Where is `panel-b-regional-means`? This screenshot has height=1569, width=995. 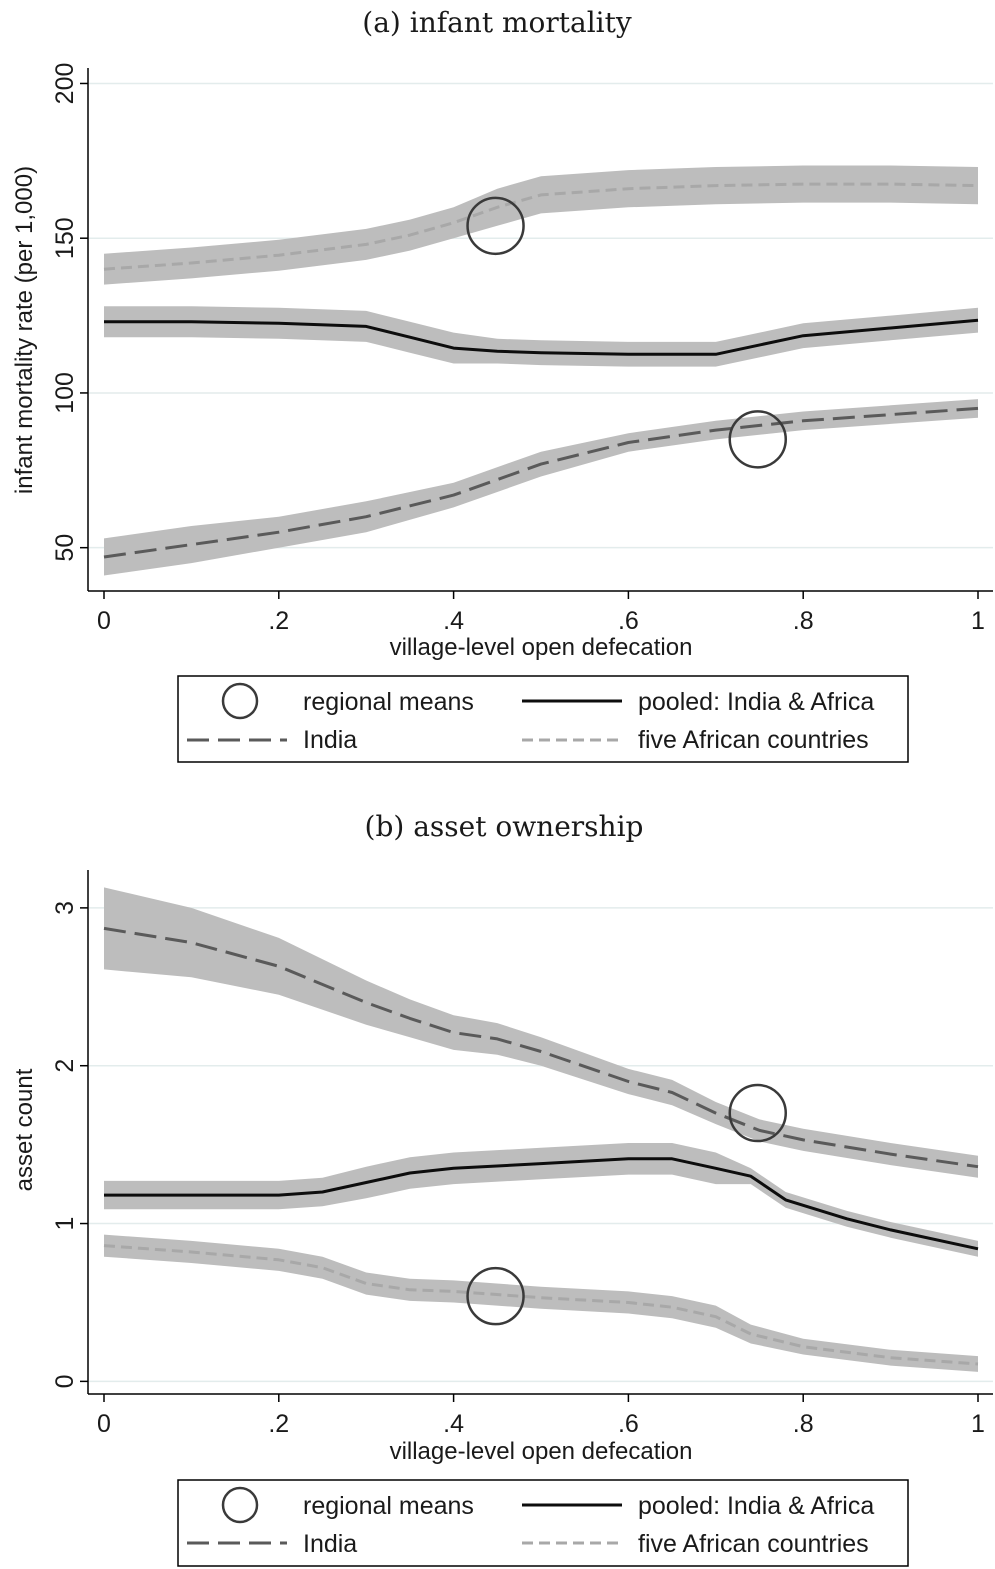 panel-b-regional-means is located at coordinates (627, 1204).